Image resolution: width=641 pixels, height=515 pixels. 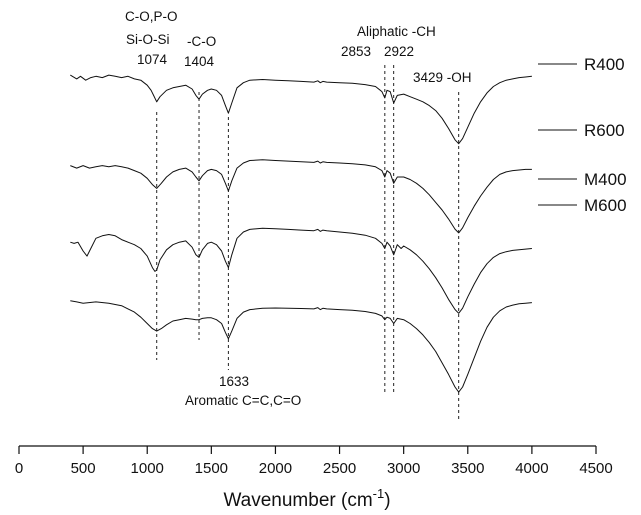 I want to click on annotation-2853: 2853, so click(x=356, y=51).